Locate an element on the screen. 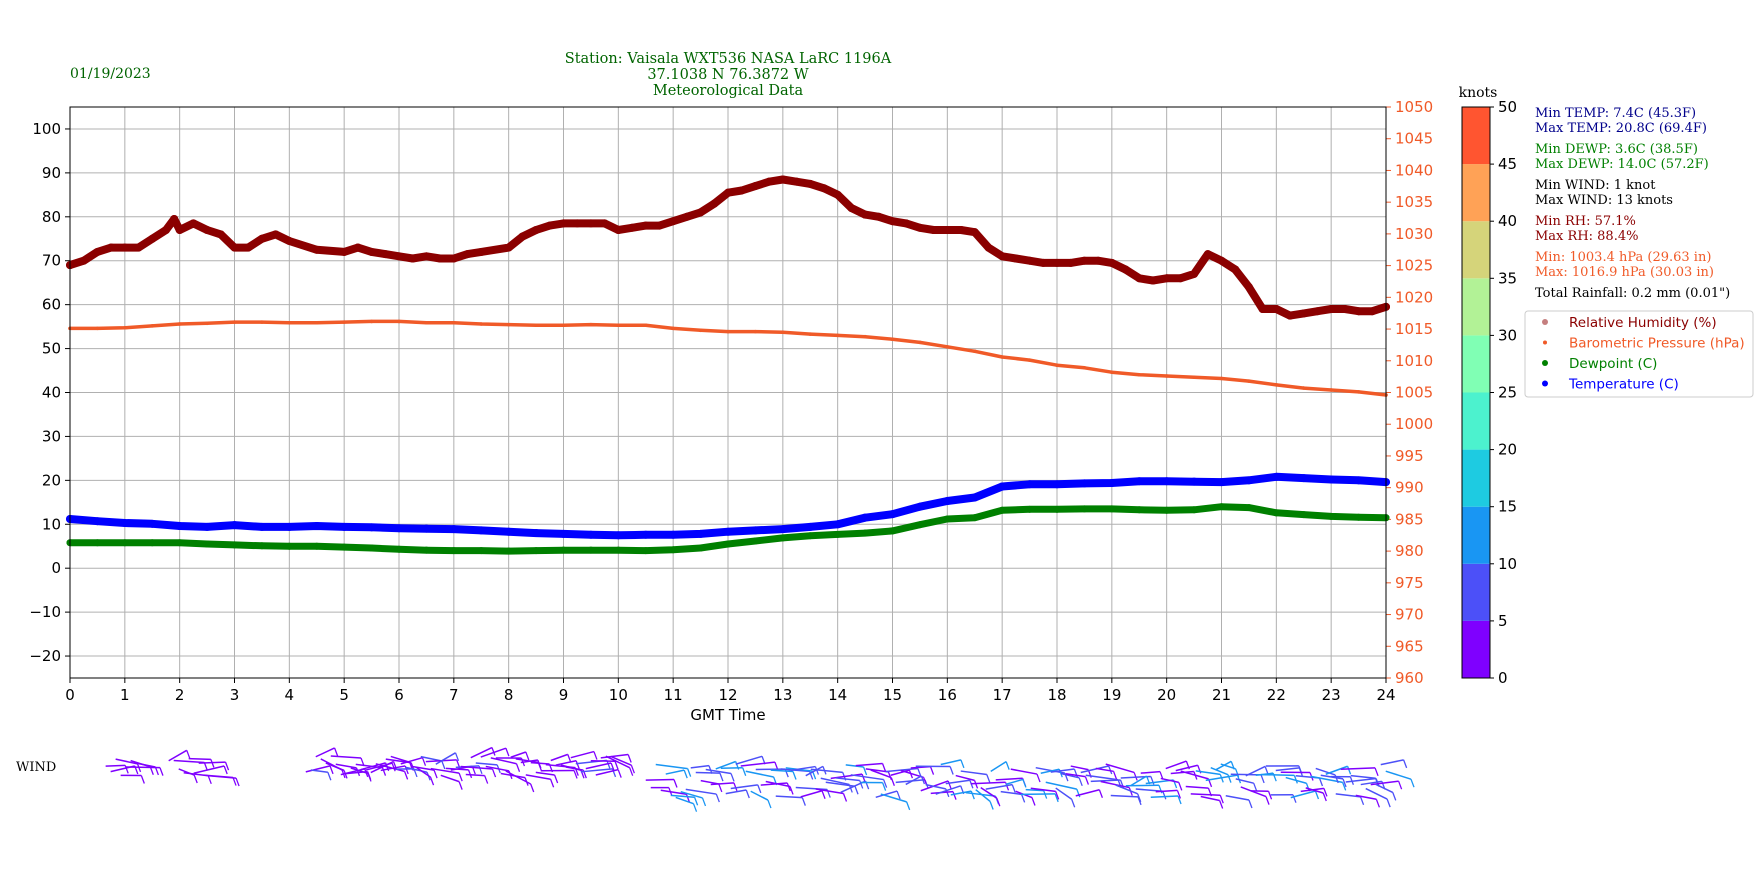 The width and height of the screenshot is (1760, 880). legend-label: Temperature (C) is located at coordinates (1623, 385).